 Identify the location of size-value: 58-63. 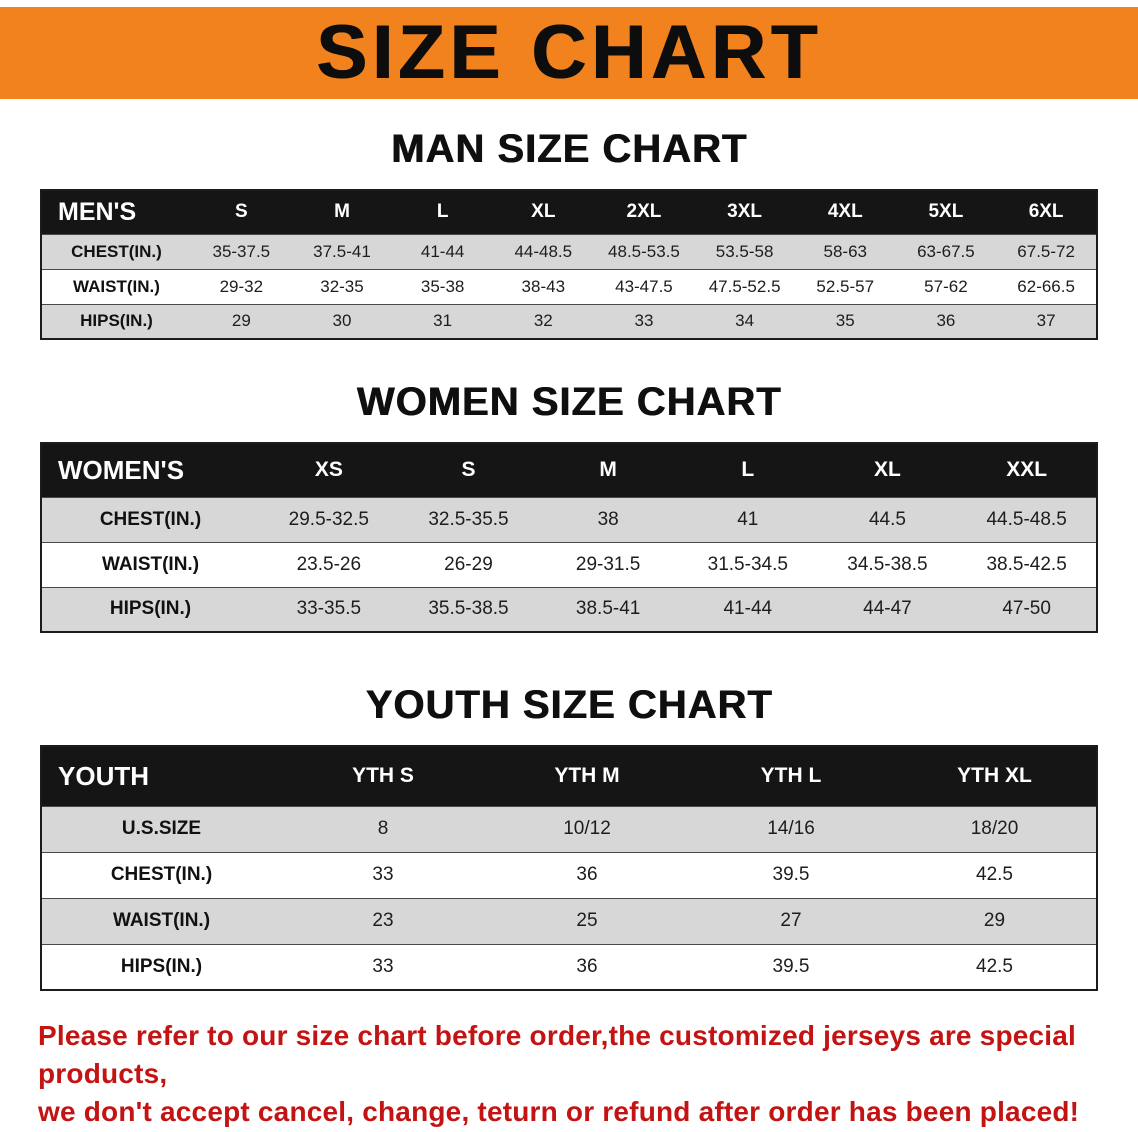
(845, 252).